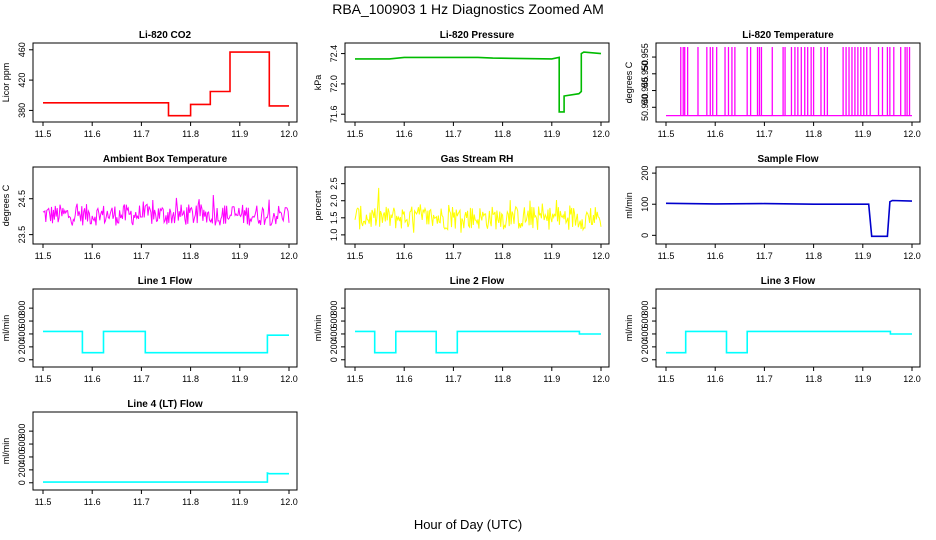 The width and height of the screenshot is (936, 540). I want to click on y-tick-label: 72.4, so click(334, 54).